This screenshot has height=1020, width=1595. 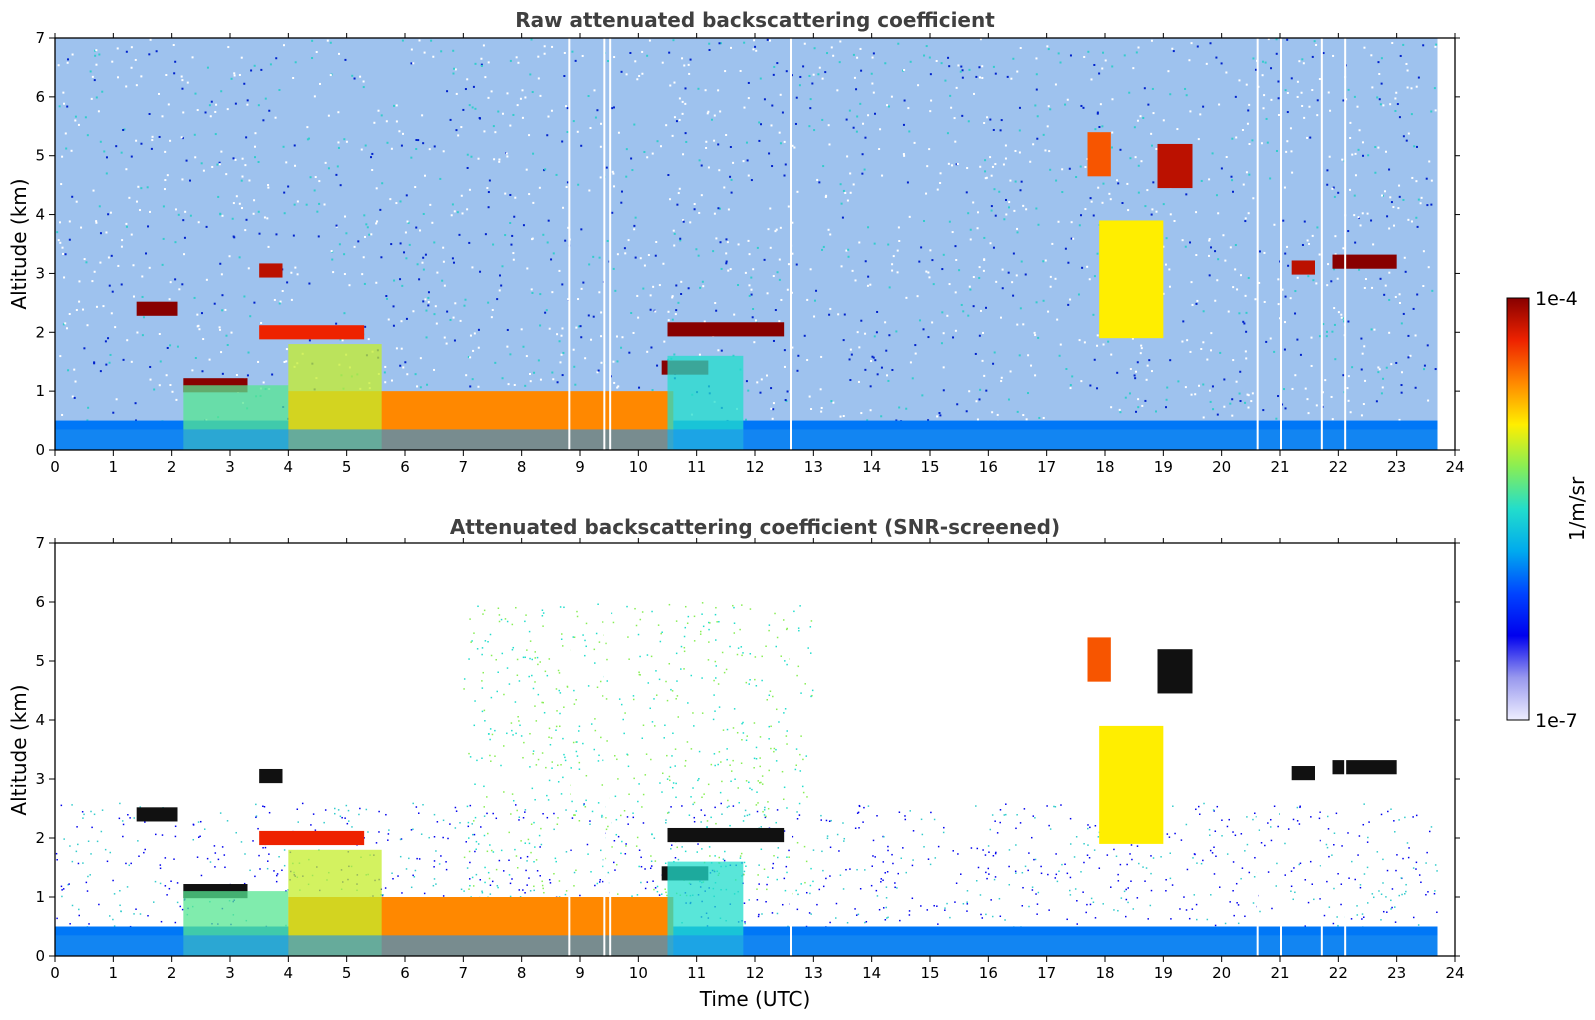 I want to click on colorbar: 1e-4 1e-7 1/m/sr, so click(x=1547, y=510).